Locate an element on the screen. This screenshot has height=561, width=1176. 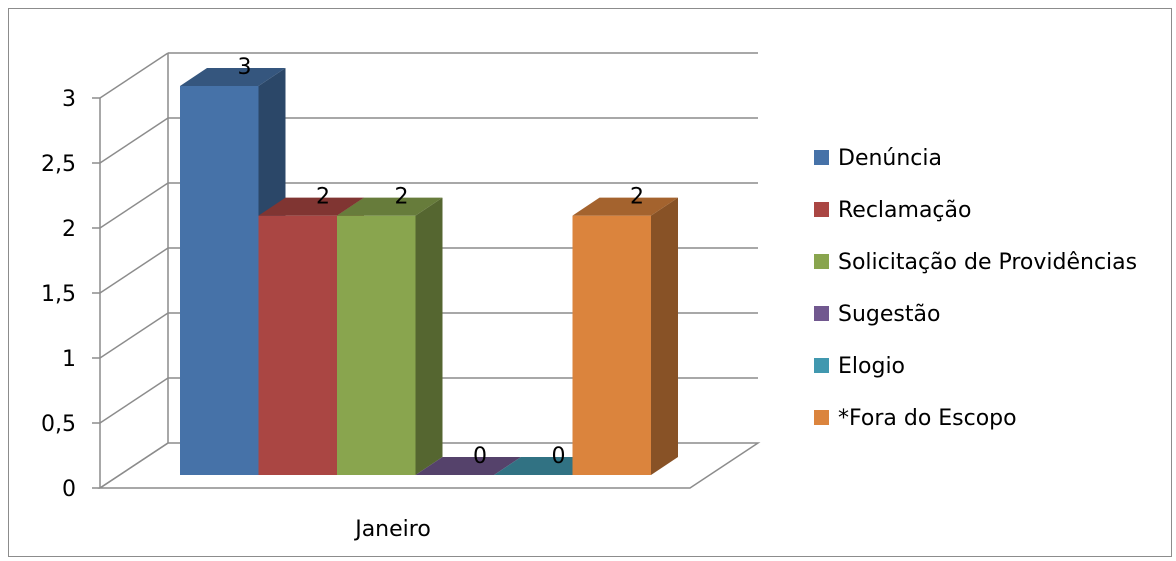
y-tick-label: 1 is located at coordinates (69, 359).